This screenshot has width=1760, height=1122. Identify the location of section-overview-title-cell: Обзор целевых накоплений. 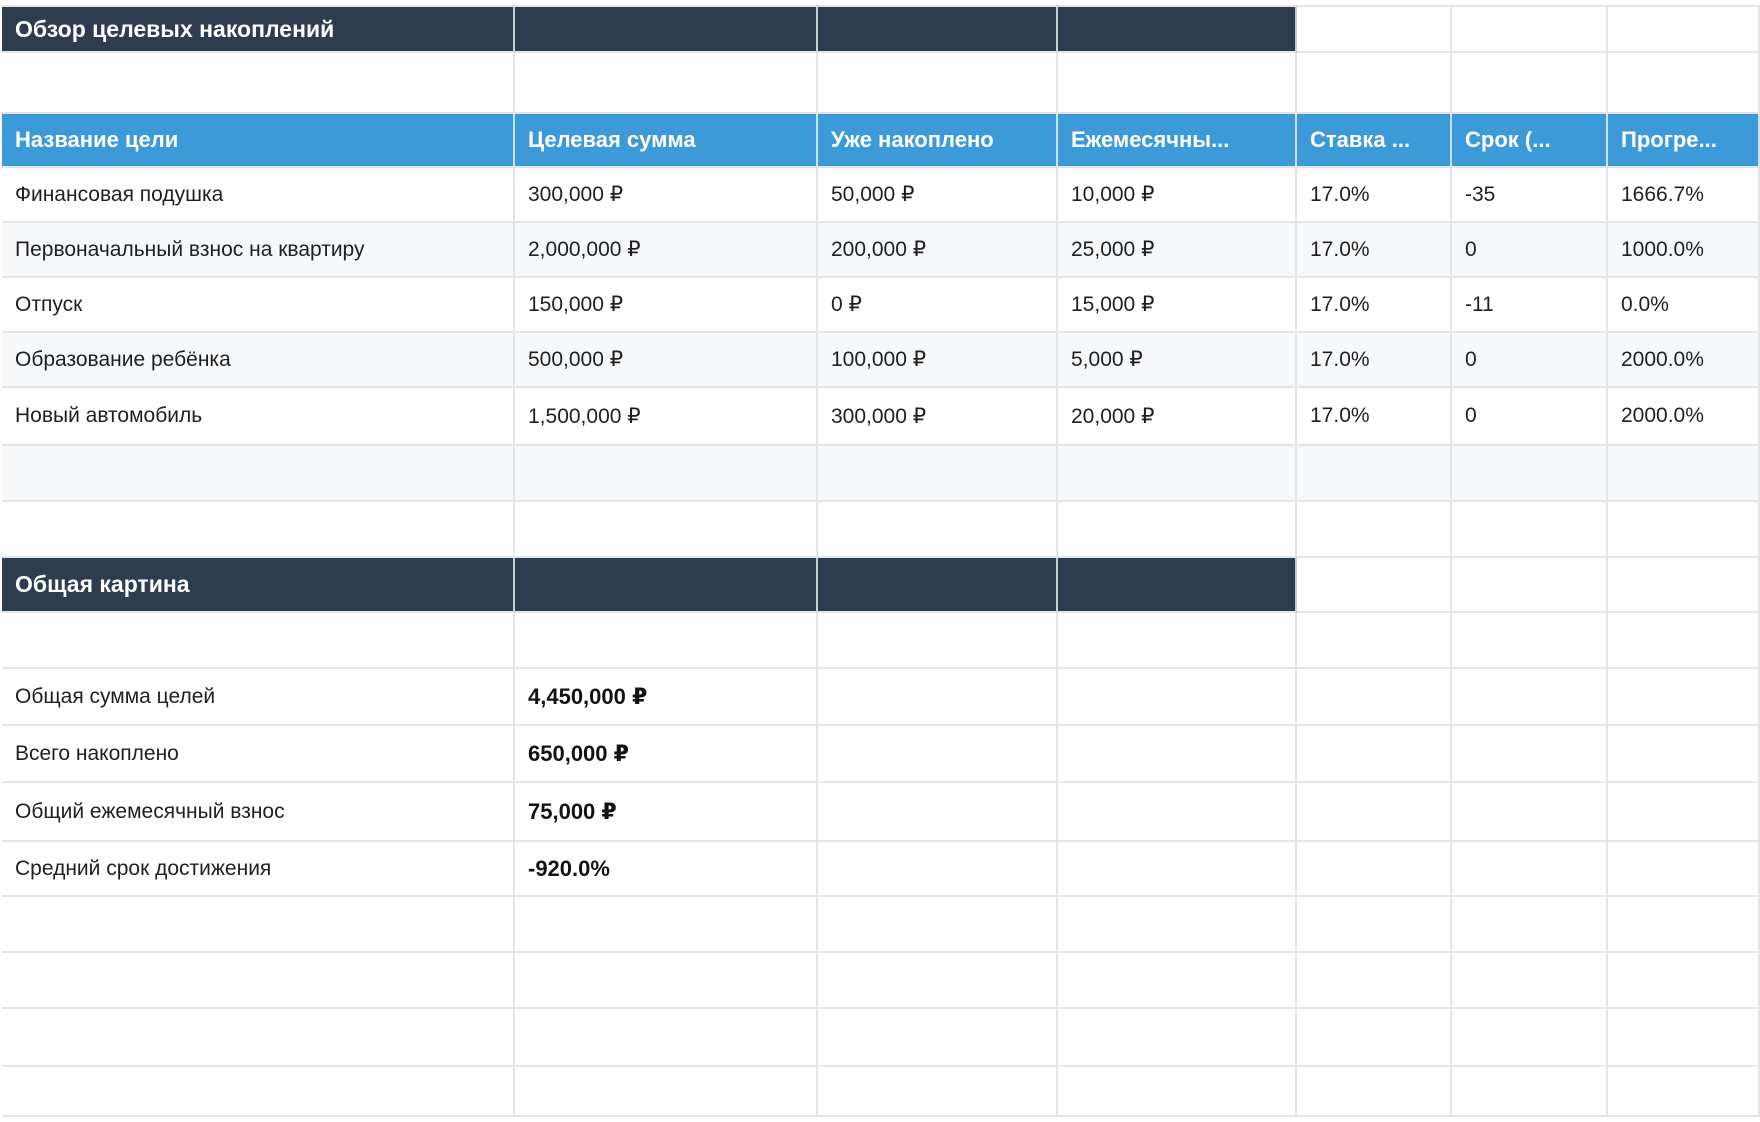
(258, 29).